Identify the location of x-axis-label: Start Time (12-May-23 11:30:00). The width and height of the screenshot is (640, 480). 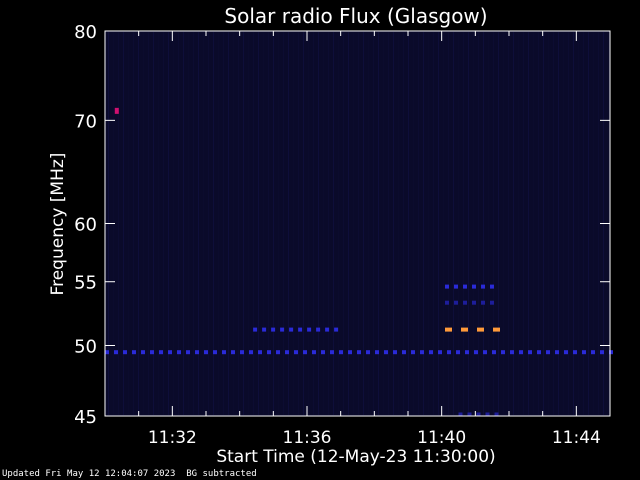
(355, 457).